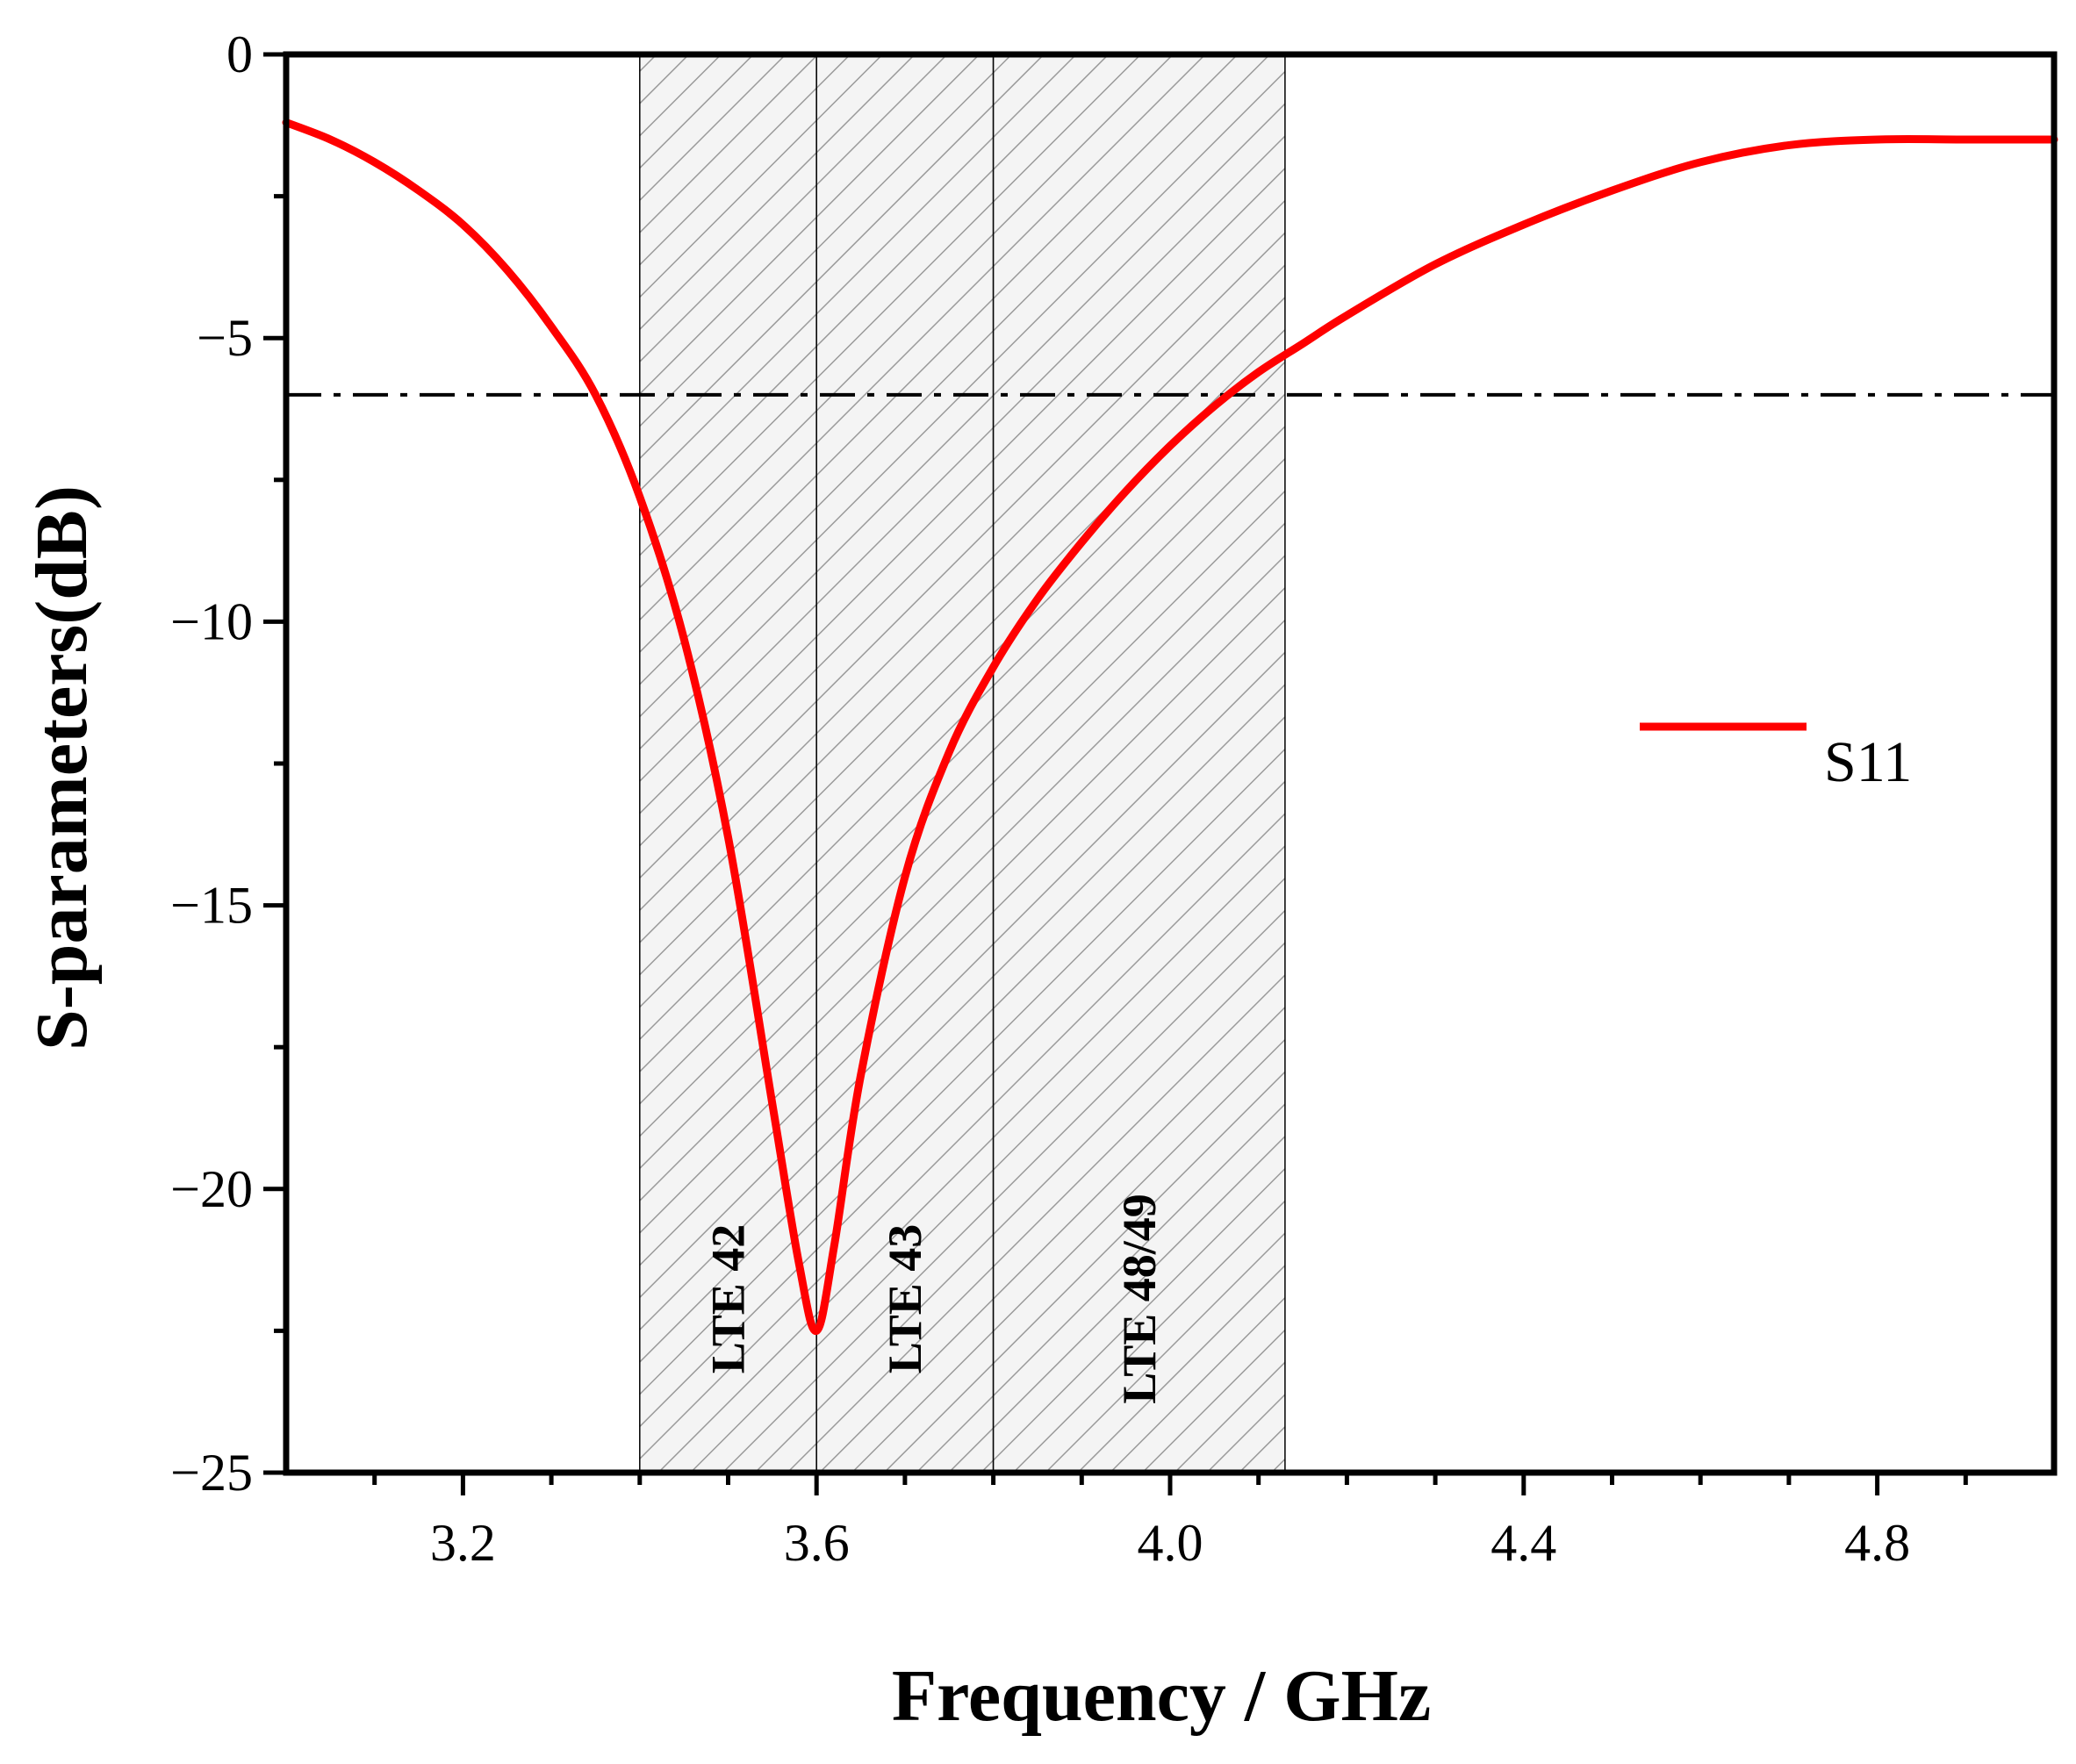 The height and width of the screenshot is (1764, 2076). What do you see at coordinates (1877, 1543) in the screenshot?
I see `x-tick-label: 4.8` at bounding box center [1877, 1543].